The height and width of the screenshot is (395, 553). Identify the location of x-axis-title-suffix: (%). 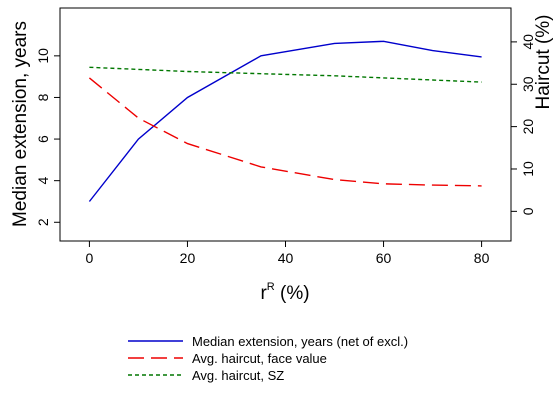
(292, 293).